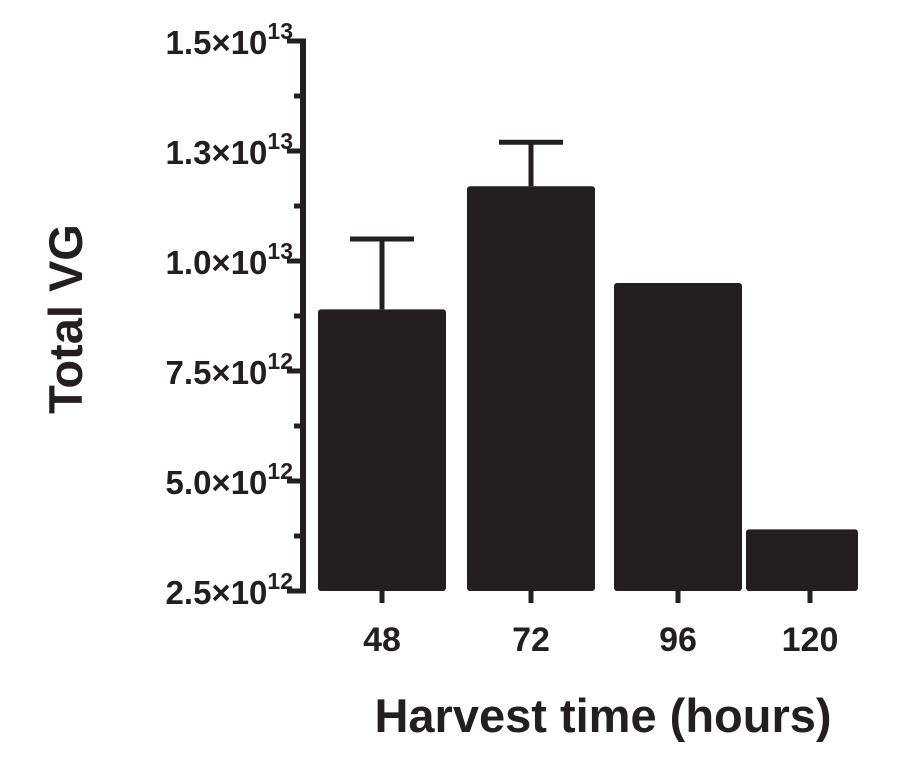 This screenshot has width=907, height=776. Describe the element at coordinates (456, 224) in the screenshot. I see `error-bars-group` at that location.